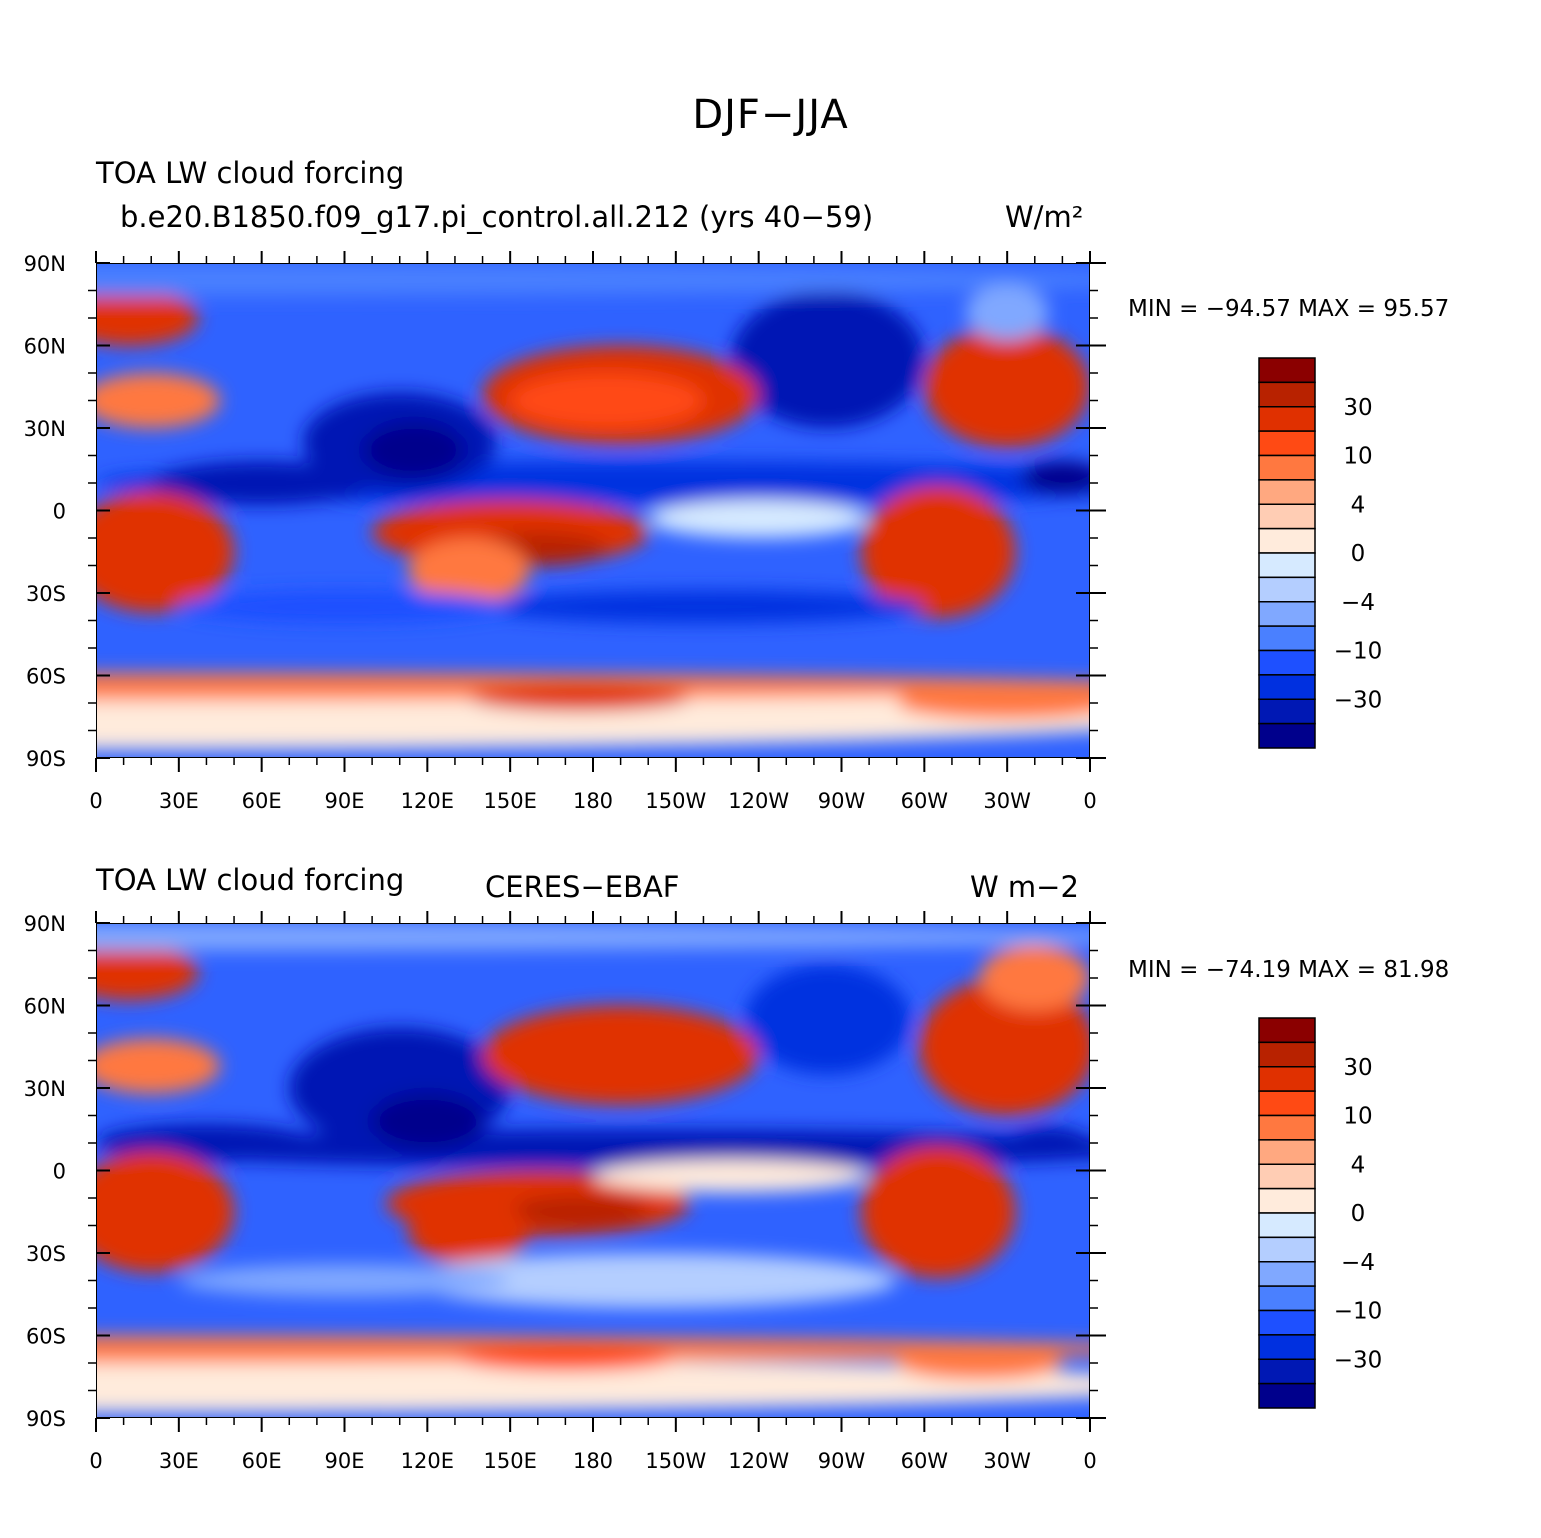 Image resolution: width=1541 pixels, height=1538 pixels. Describe the element at coordinates (770, 115) in the screenshot. I see `main-title: DJF−JJA` at that location.